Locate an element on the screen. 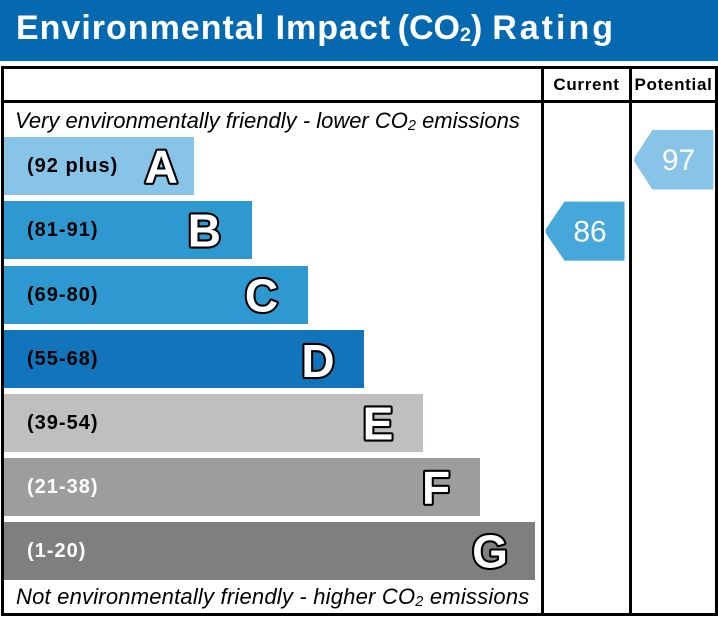  svg-text: D is located at coordinates (317, 361).